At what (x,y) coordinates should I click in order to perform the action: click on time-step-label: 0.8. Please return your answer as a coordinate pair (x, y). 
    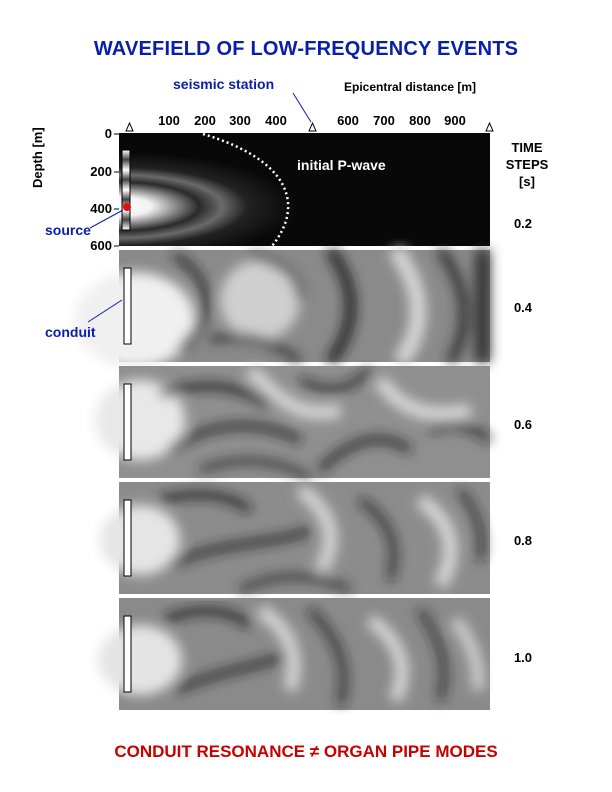
    Looking at the image, I should click on (523, 540).